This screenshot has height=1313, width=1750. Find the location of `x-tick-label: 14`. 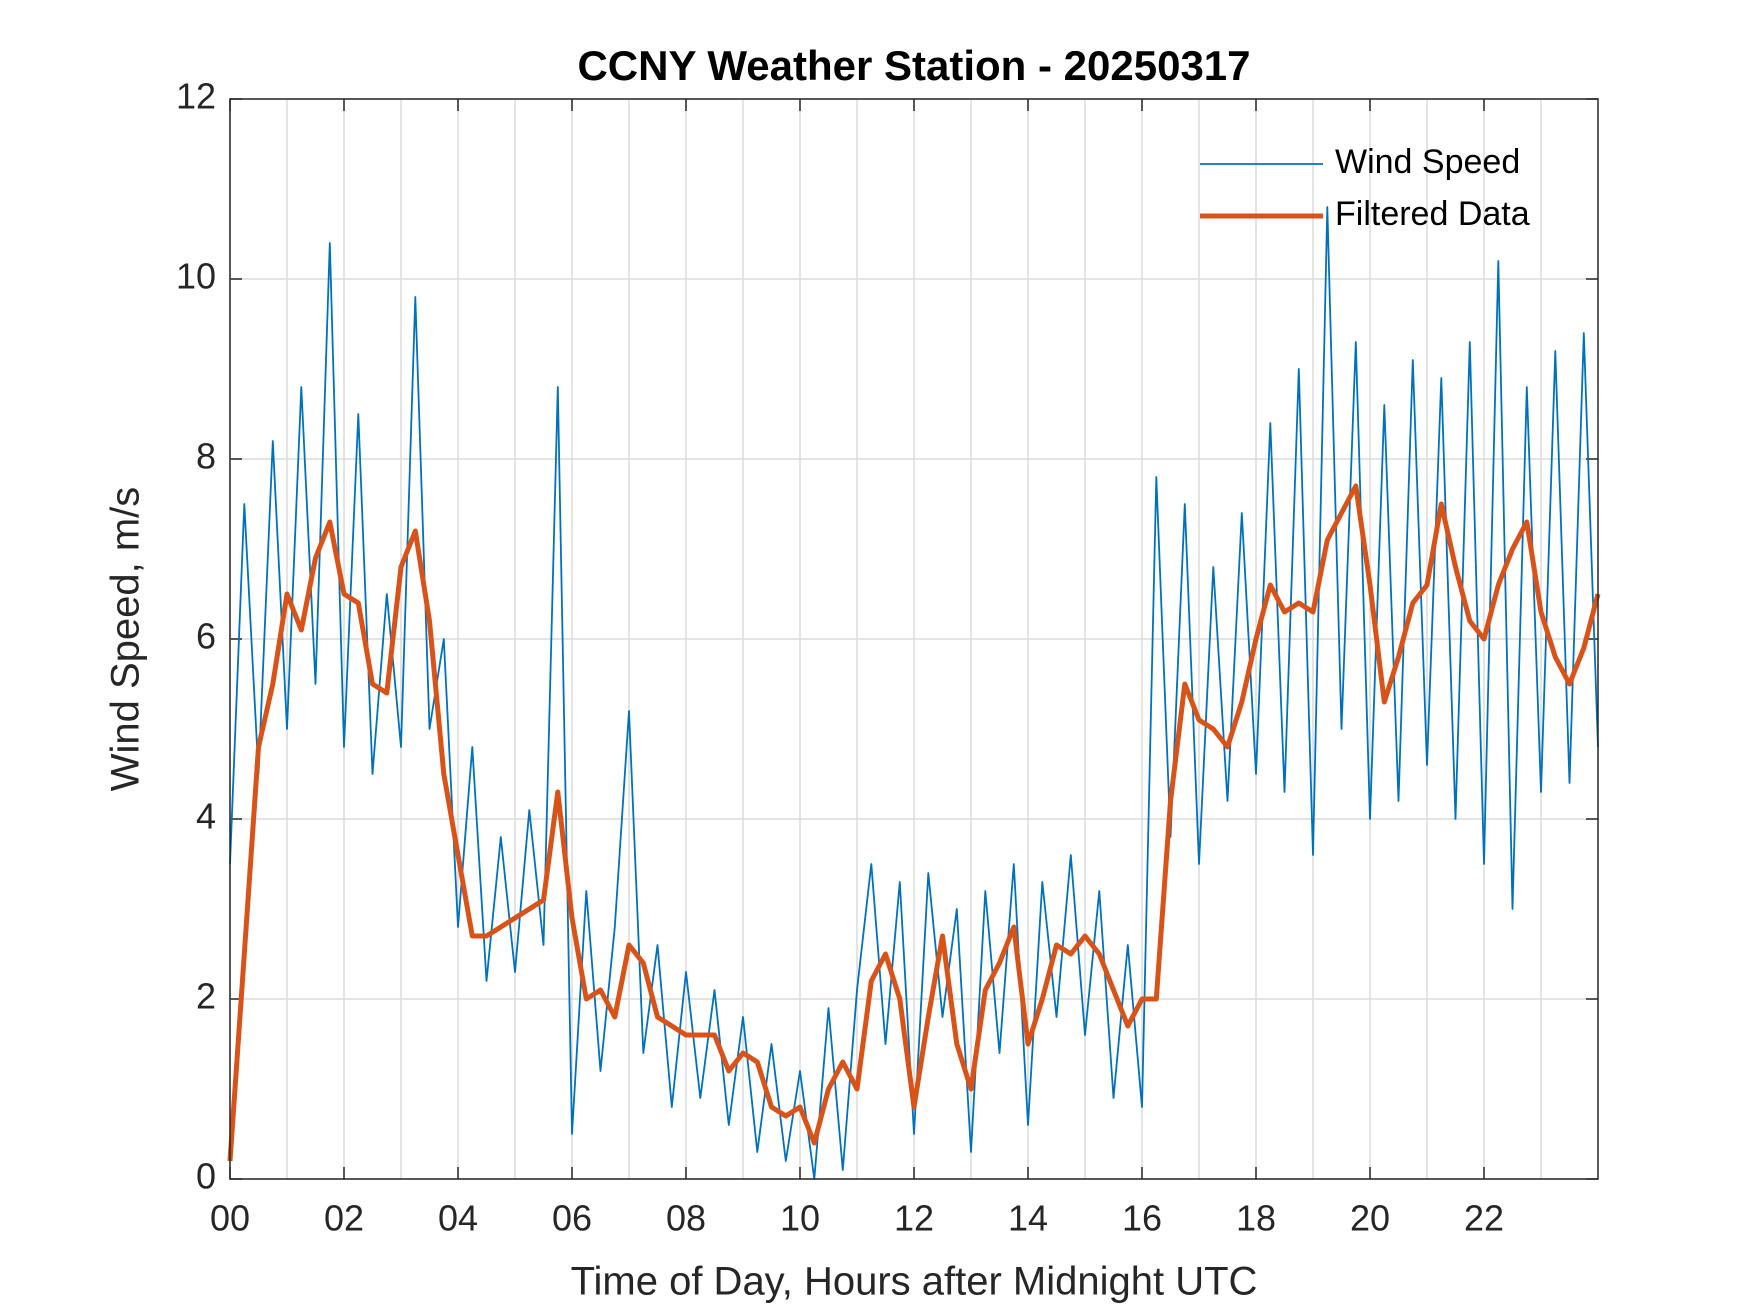

x-tick-label: 14 is located at coordinates (1028, 1218).